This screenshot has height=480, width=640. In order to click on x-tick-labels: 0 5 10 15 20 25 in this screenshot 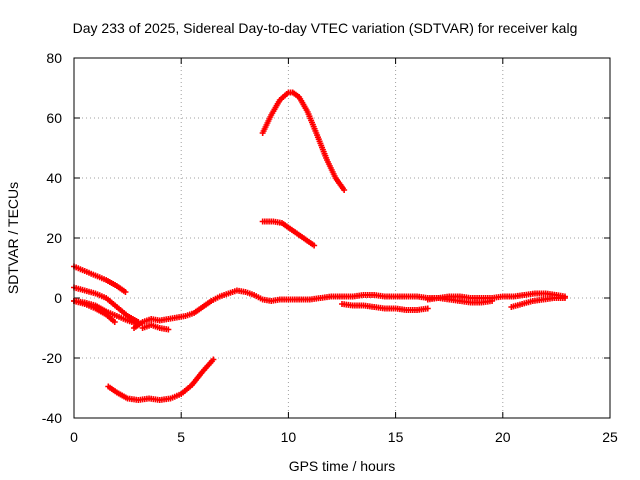, I will do `click(344, 437)`.